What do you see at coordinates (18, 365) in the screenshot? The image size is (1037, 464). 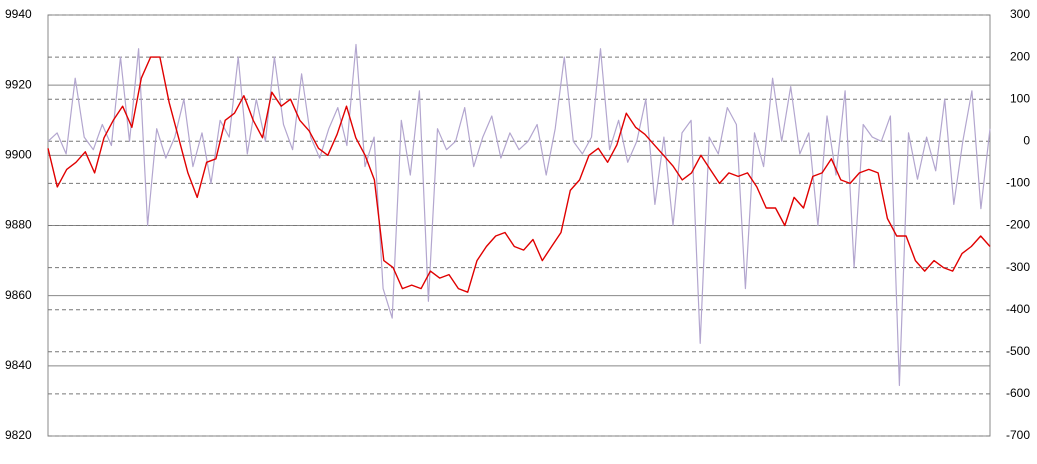 I see `y-tick-label: 9840` at bounding box center [18, 365].